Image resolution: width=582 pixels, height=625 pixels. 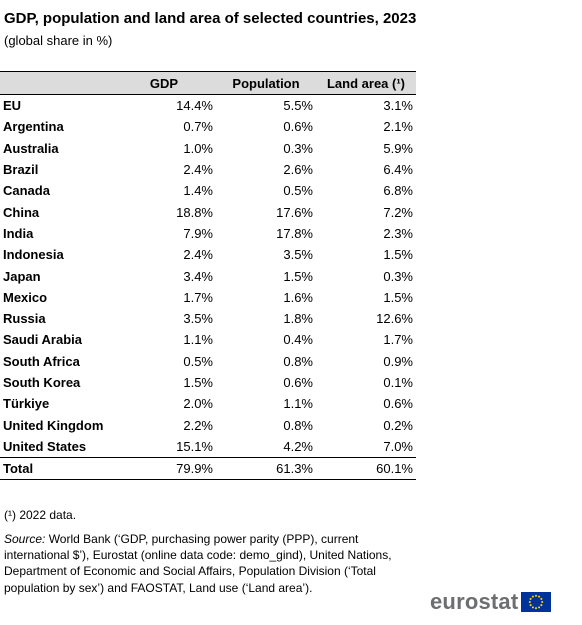 I want to click on country-name-cell: United Kingdom, so click(x=53, y=425).